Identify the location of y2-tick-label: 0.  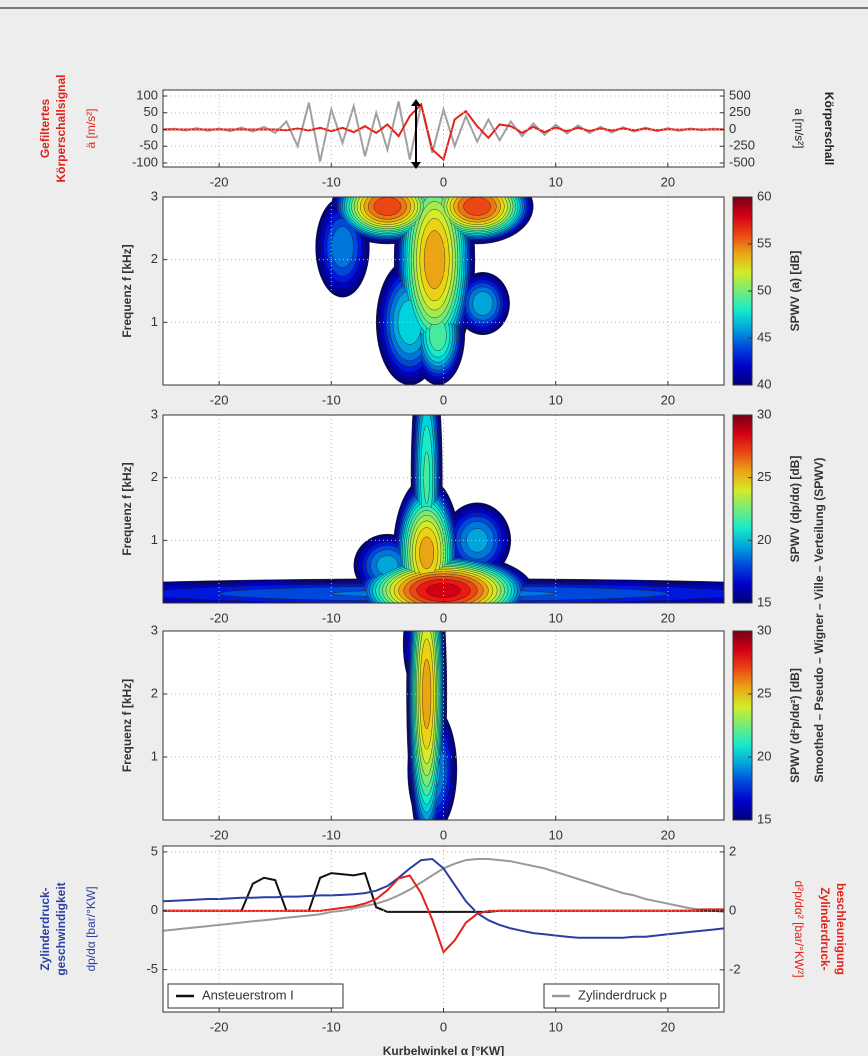
(732, 909).